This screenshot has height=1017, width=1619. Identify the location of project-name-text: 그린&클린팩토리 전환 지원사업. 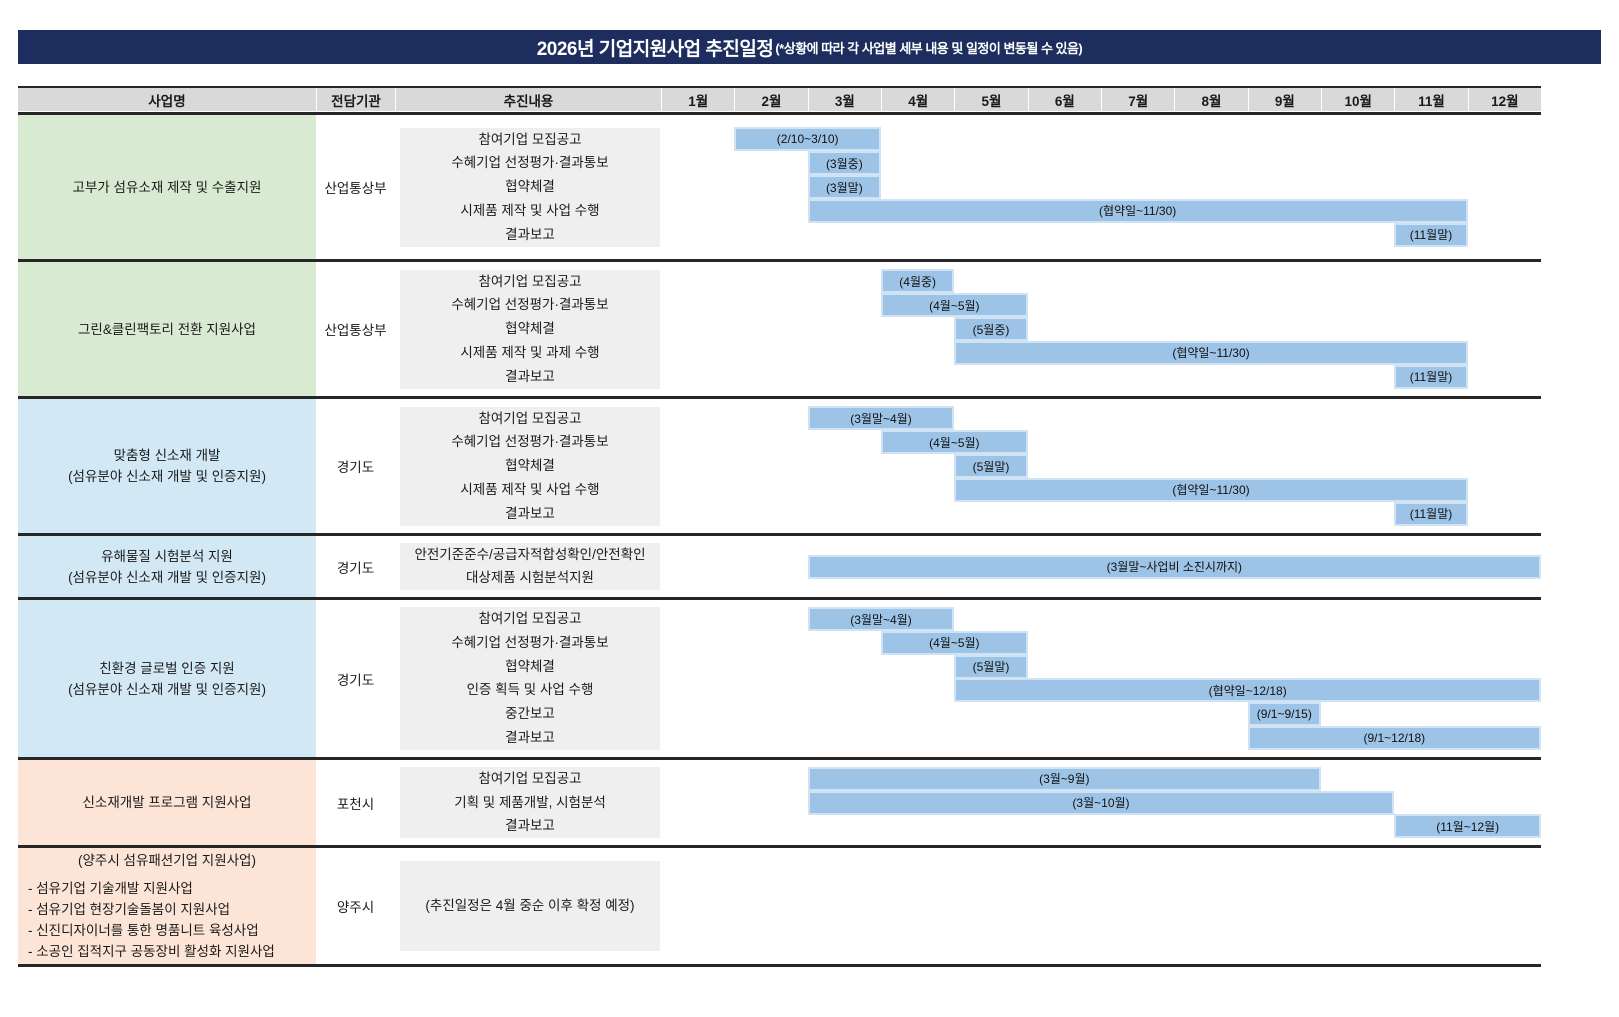
(167, 329).